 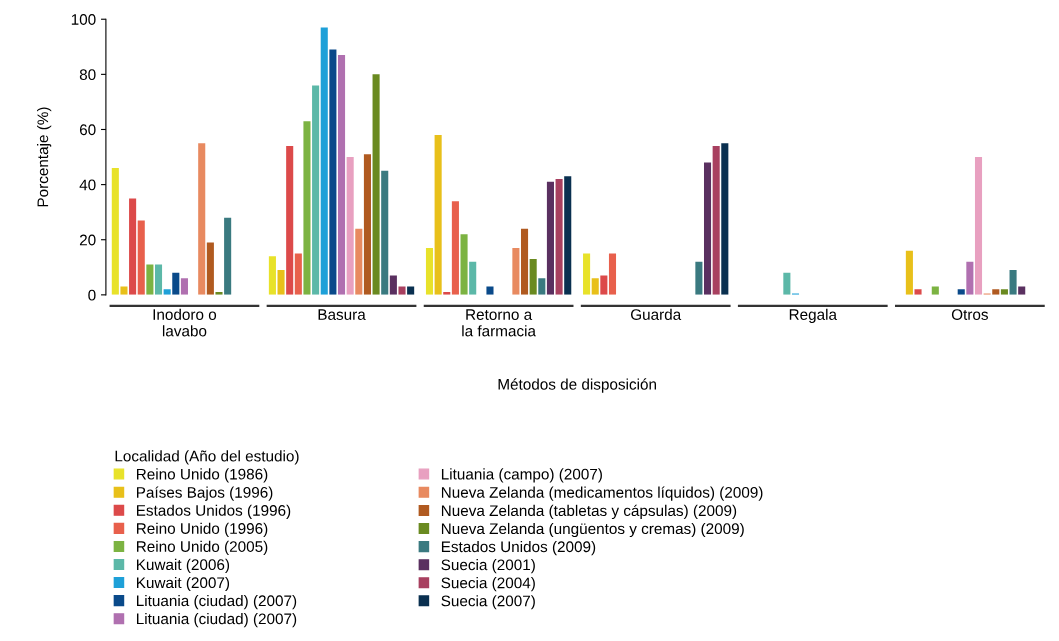 I want to click on y-tick-label: 60, so click(x=87, y=130).